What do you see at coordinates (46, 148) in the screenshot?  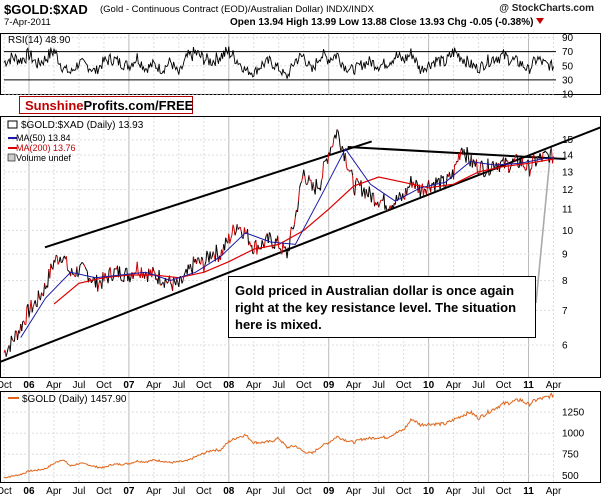 I see `legend-ma200: MA(200) 13.76` at bounding box center [46, 148].